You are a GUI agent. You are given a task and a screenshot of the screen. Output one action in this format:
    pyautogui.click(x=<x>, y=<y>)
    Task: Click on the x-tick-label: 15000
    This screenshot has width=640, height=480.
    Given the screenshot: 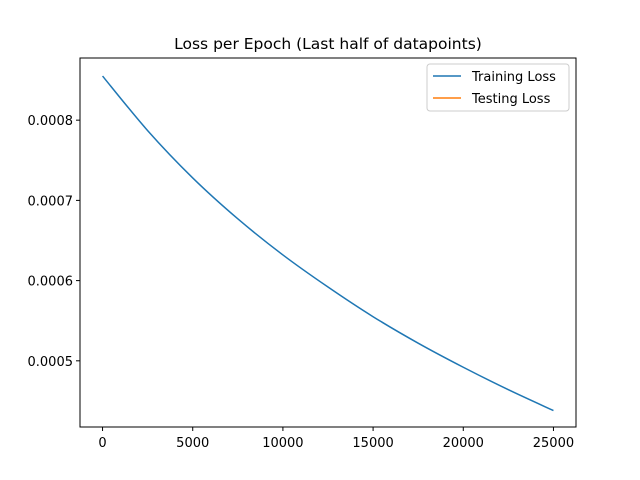 What is the action you would take?
    pyautogui.click(x=372, y=443)
    